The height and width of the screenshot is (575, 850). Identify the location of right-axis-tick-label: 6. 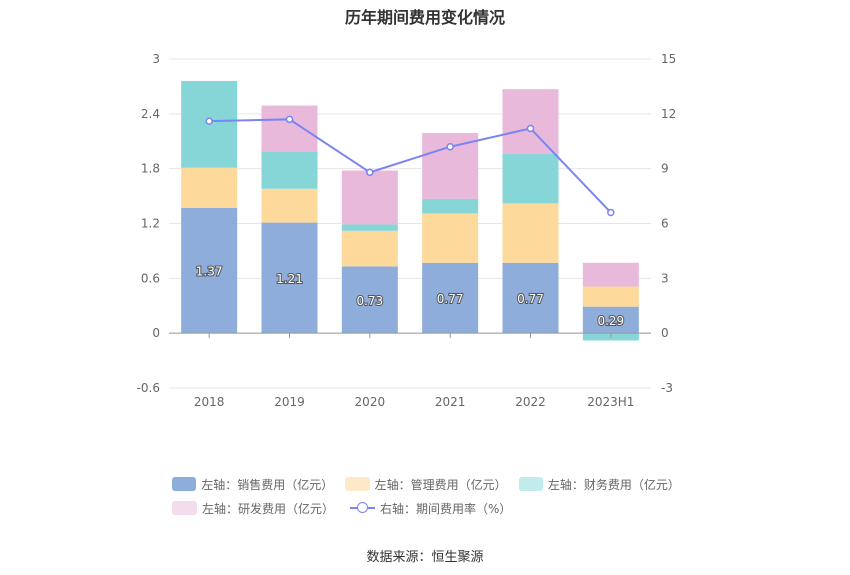
(665, 224).